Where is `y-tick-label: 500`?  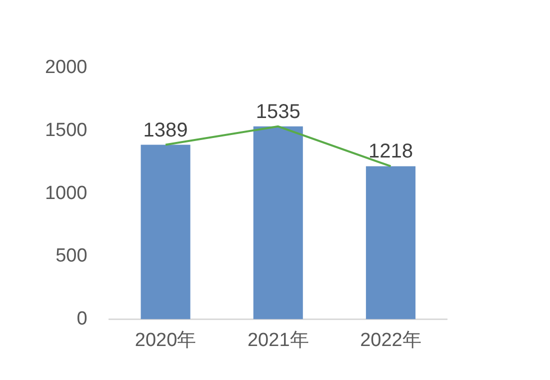 y-tick-label: 500 is located at coordinates (72, 256).